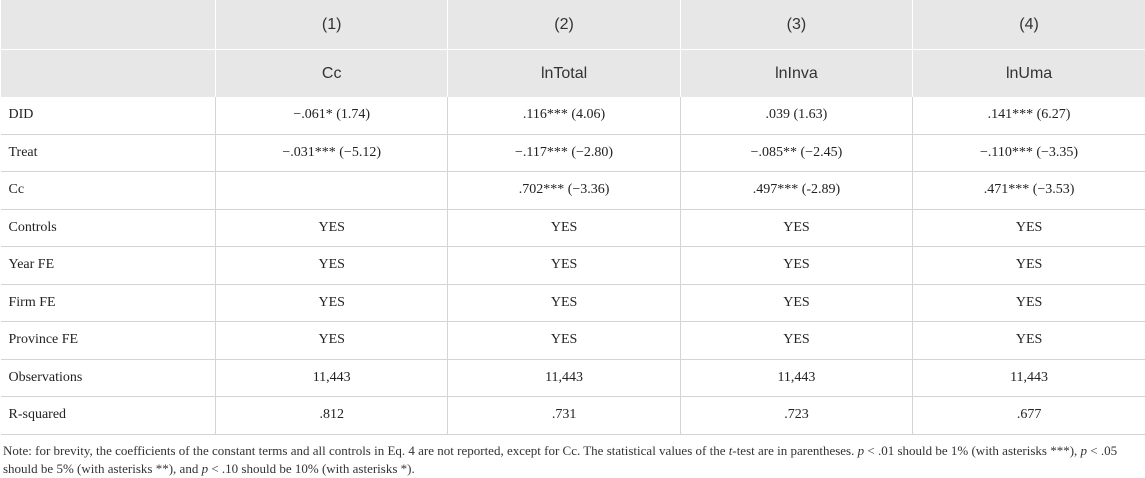 Image resolution: width=1145 pixels, height=478 pixels. I want to click on table-cell: −.031*** (−5.12), so click(332, 153).